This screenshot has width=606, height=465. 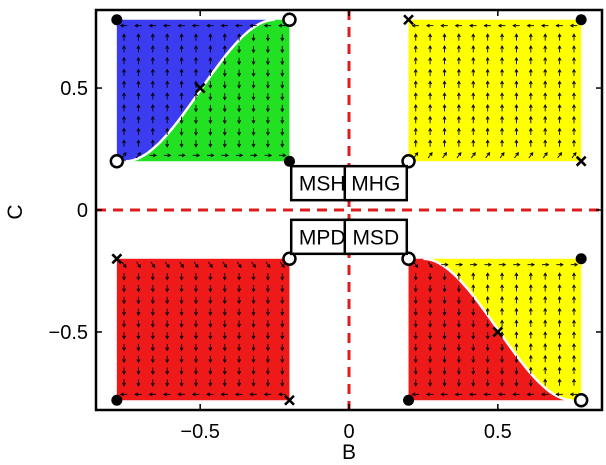 What do you see at coordinates (349, 452) in the screenshot?
I see `x-axis-label: B` at bounding box center [349, 452].